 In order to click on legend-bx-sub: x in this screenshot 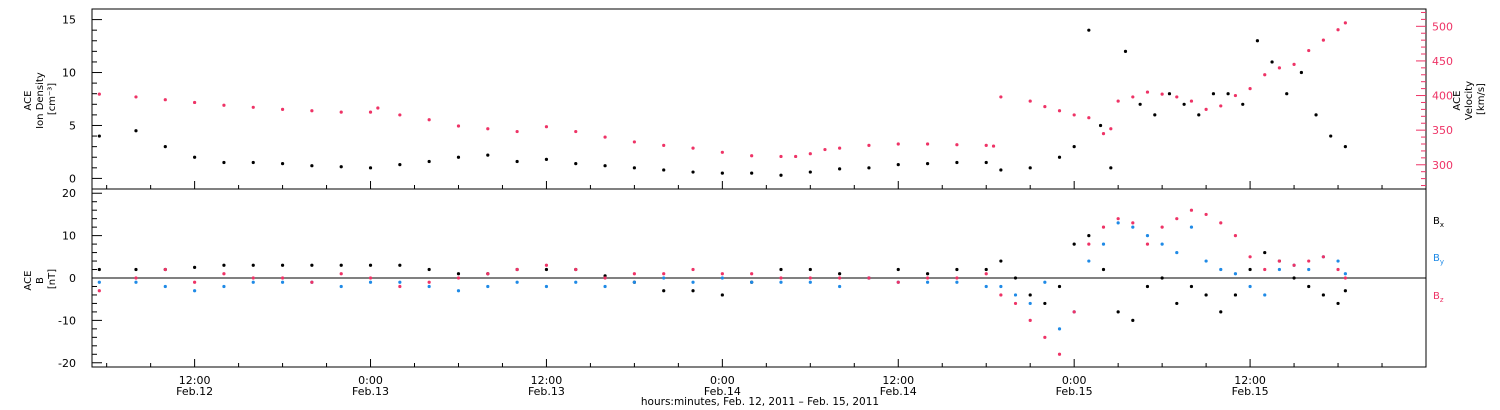, I will do `click(1442, 225)`.